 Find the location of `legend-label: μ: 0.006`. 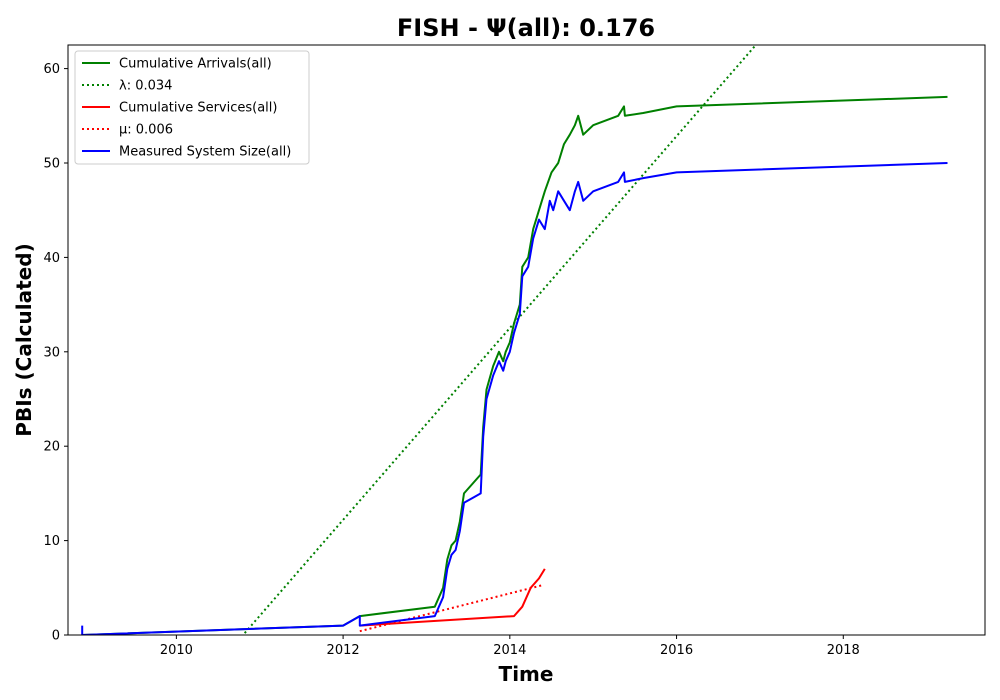

legend-label: μ: 0.006 is located at coordinates (146, 130).